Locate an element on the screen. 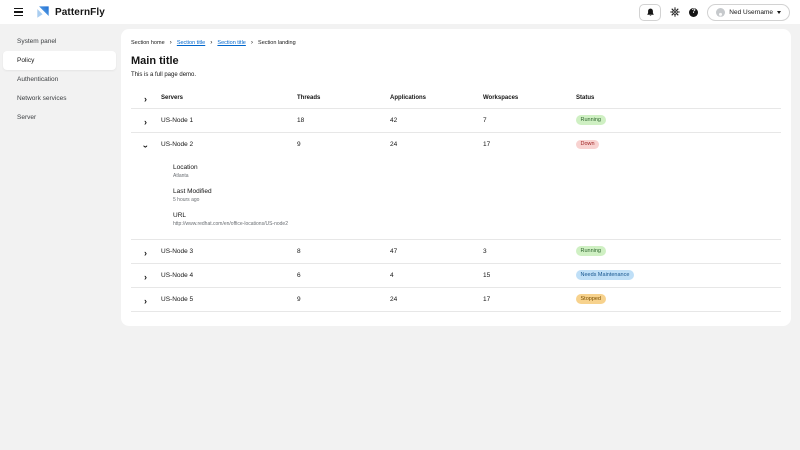 This screenshot has height=450, width=800. cell-applications: 42 is located at coordinates (394, 120).